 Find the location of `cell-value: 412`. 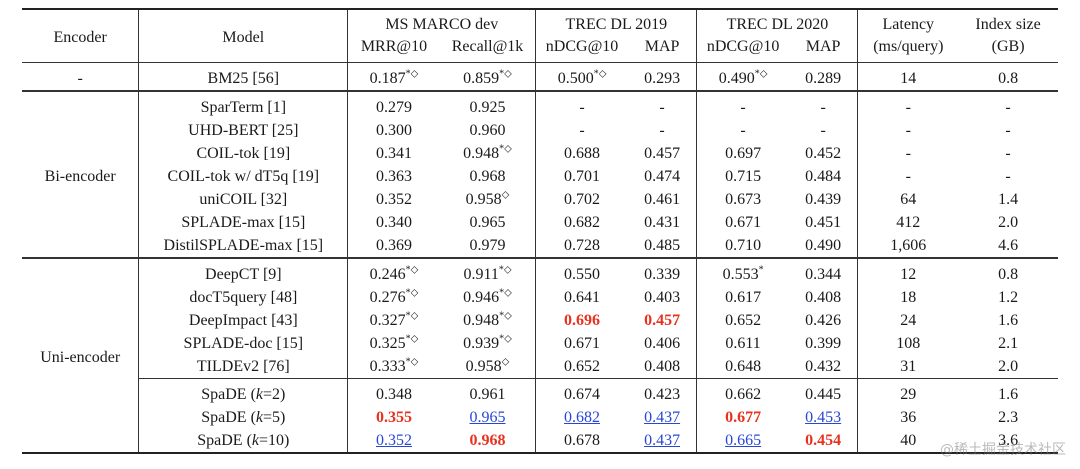

cell-value: 412 is located at coordinates (908, 222).